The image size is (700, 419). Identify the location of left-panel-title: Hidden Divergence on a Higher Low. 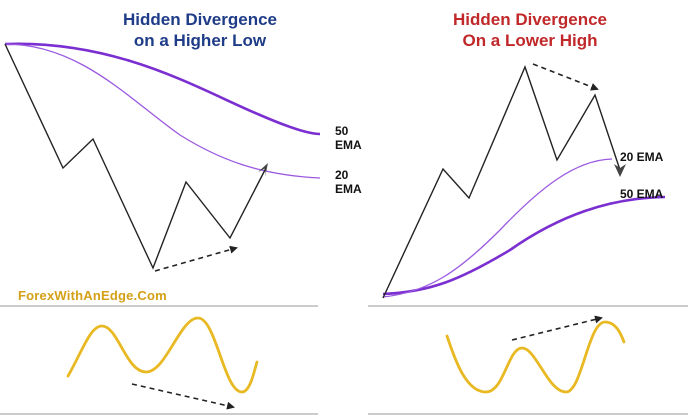
(200, 30).